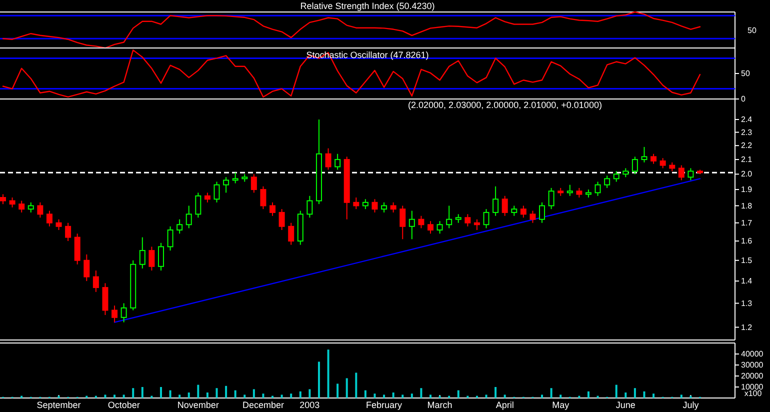 The width and height of the screenshot is (770, 412). What do you see at coordinates (263, 405) in the screenshot?
I see `x-tick-label: December` at bounding box center [263, 405].